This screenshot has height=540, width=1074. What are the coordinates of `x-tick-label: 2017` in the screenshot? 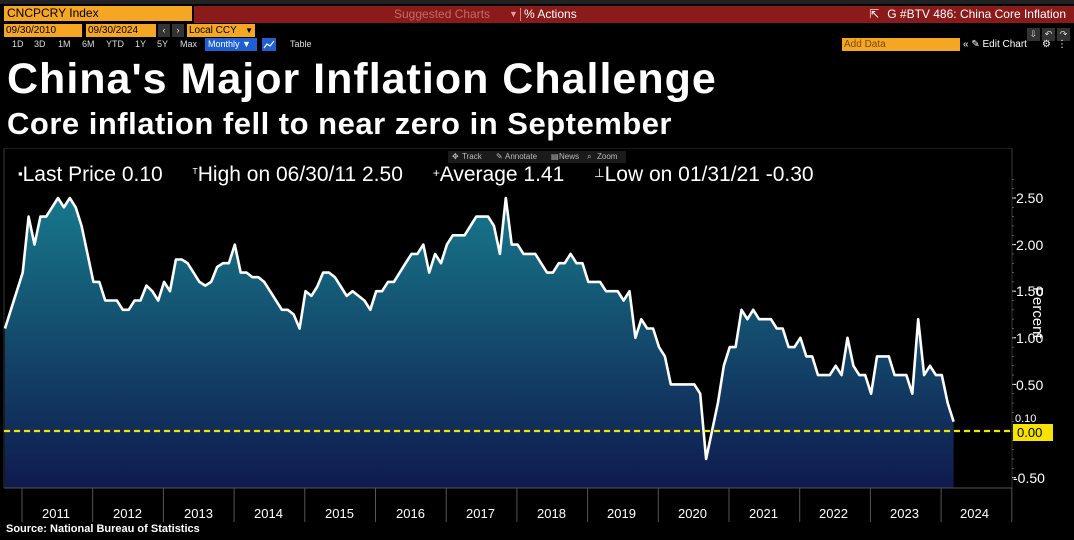 It's located at (480, 513).